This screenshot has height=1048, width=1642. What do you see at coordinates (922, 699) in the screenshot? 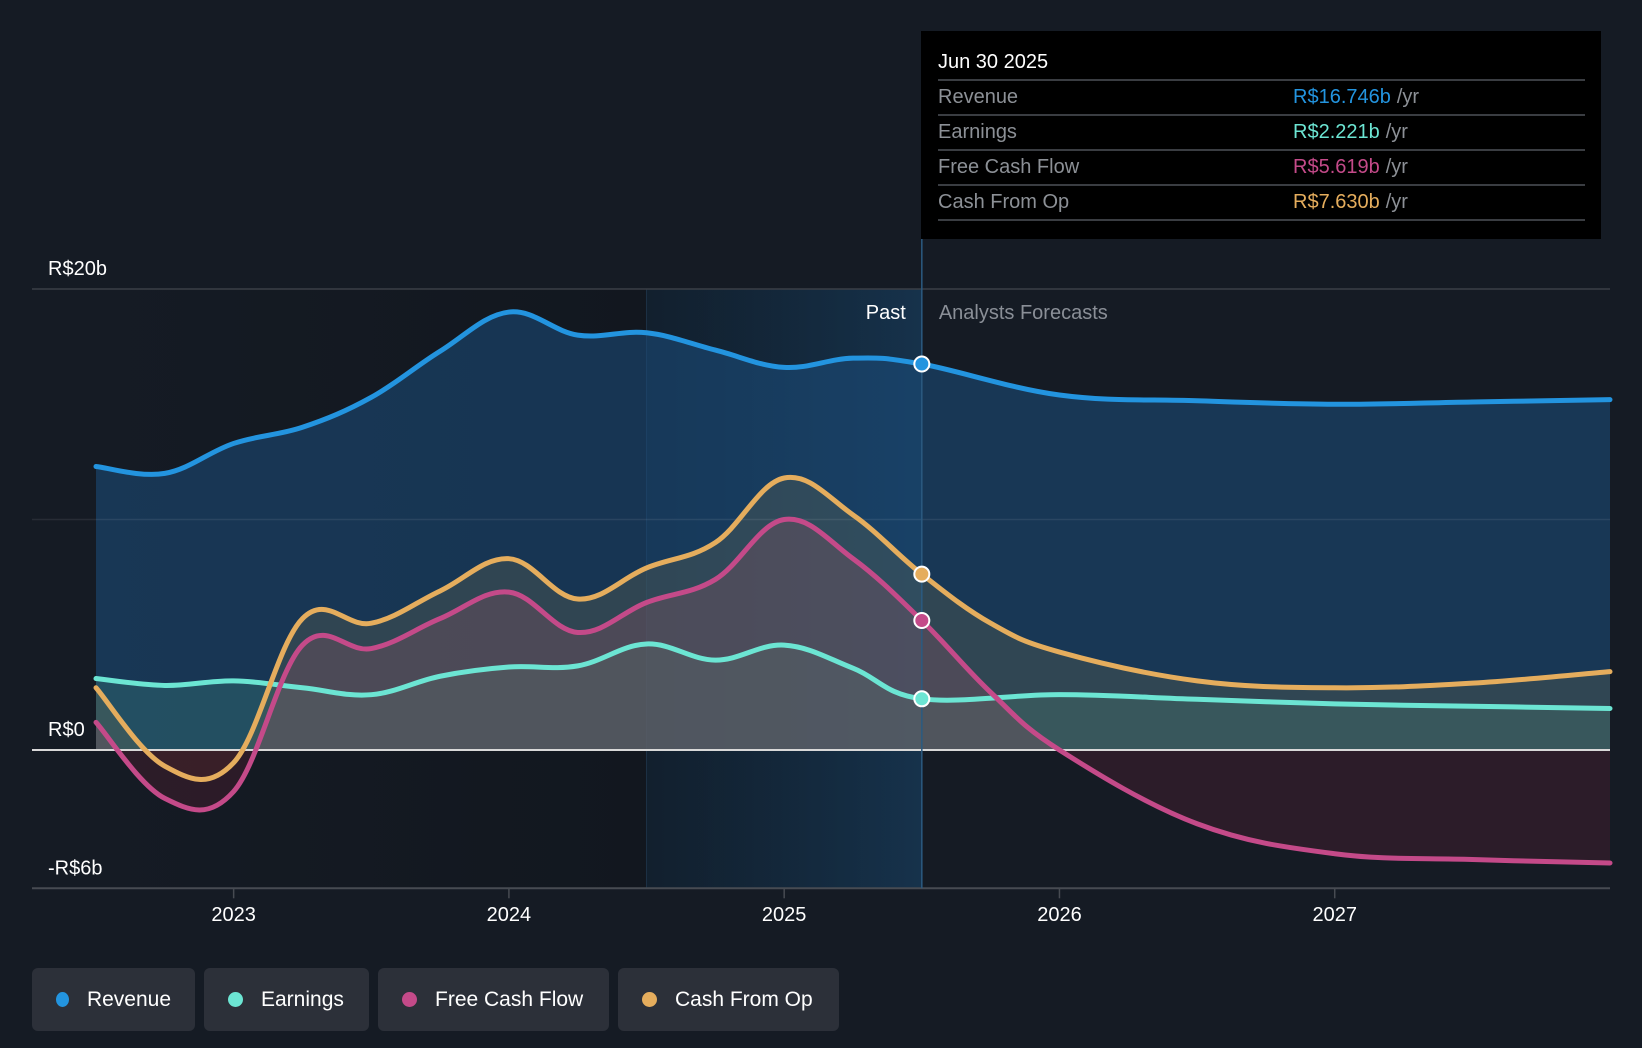
I see `earnings-marker` at bounding box center [922, 699].